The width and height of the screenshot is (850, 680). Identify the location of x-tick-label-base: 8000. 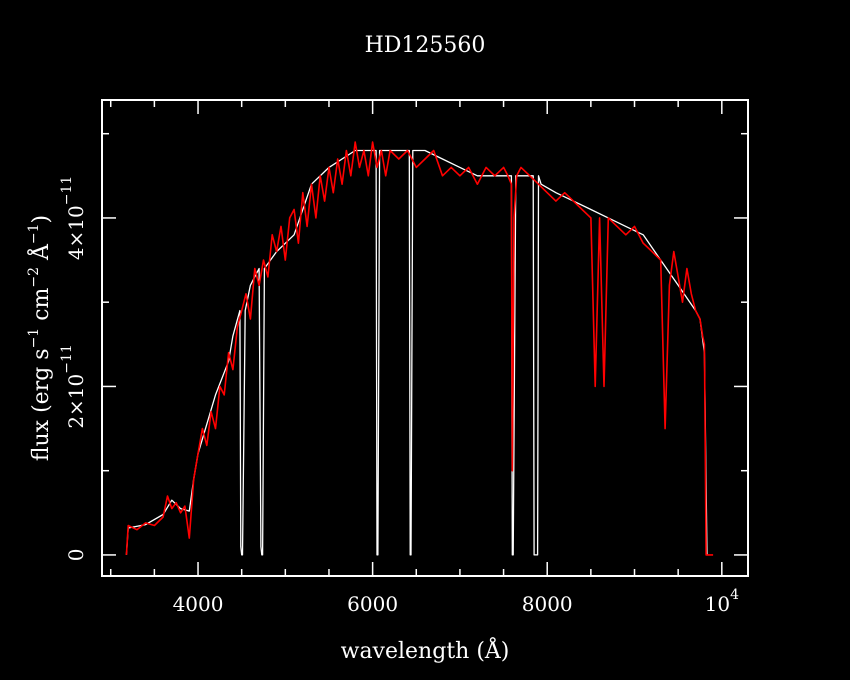
(547, 604).